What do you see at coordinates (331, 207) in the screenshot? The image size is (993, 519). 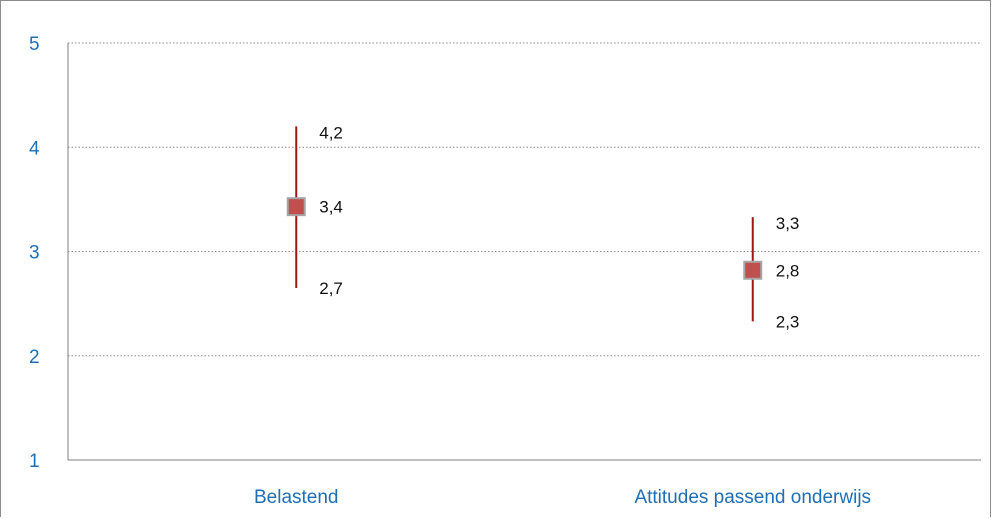 I see `label-mean-0: 3,4` at bounding box center [331, 207].